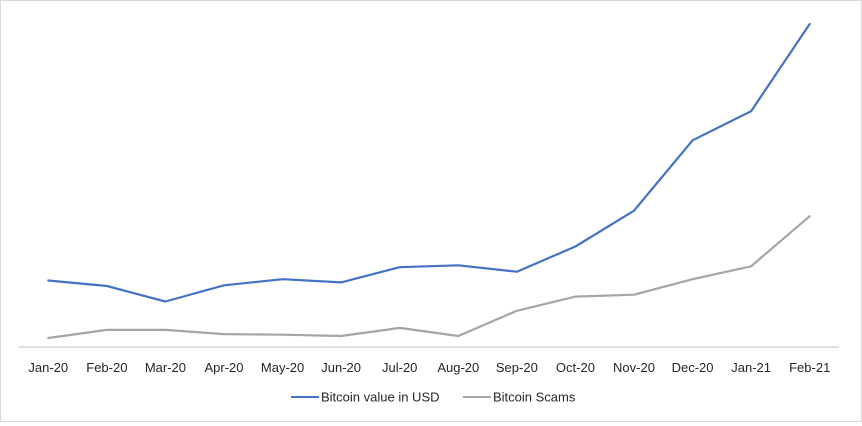 Image resolution: width=862 pixels, height=426 pixels. Describe the element at coordinates (751, 367) in the screenshot. I see `x-tick-label: Jan-21` at that location.